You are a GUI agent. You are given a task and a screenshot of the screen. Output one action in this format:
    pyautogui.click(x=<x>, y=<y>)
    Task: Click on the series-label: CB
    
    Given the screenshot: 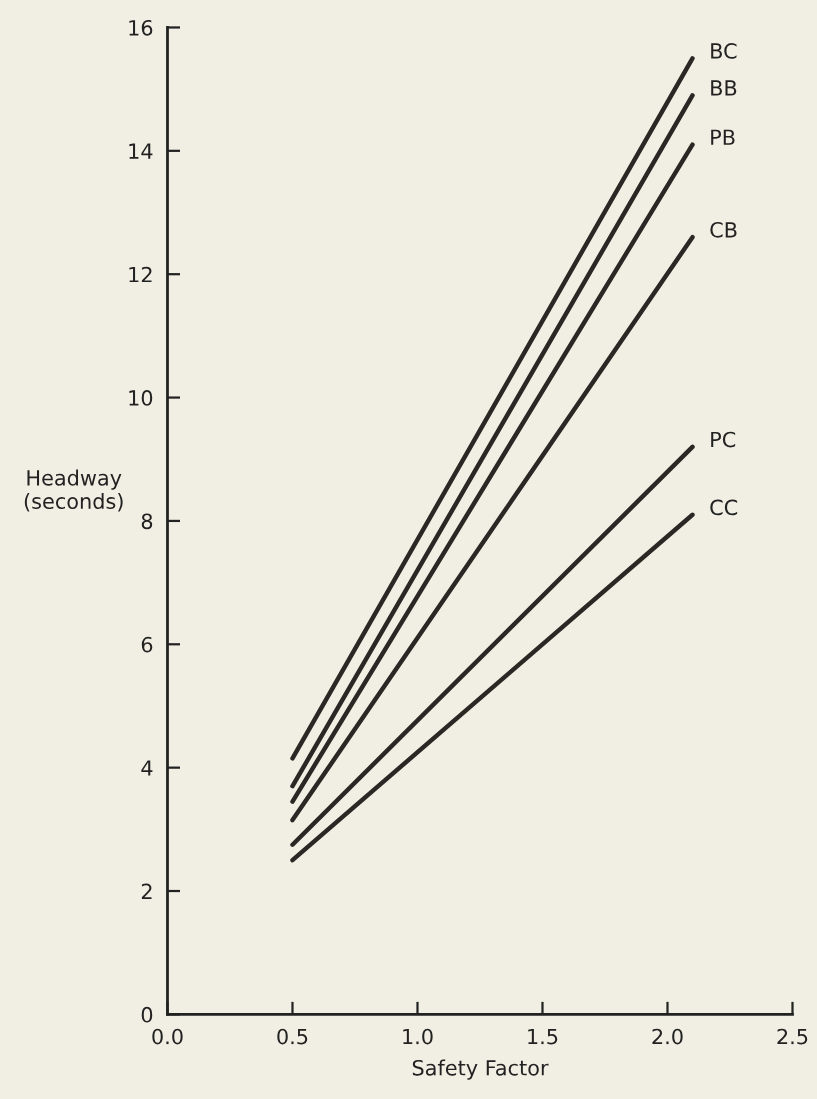 What is the action you would take?
    pyautogui.click(x=723, y=229)
    